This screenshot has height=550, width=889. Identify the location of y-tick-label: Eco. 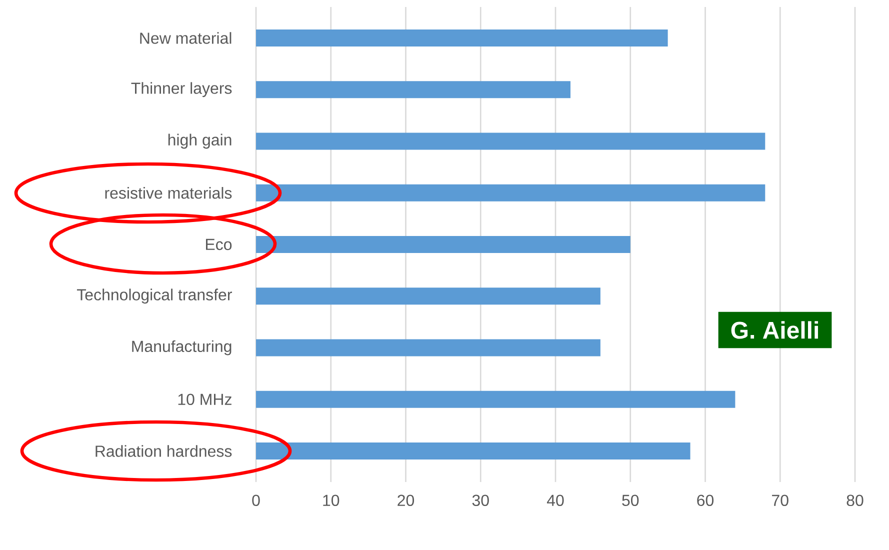
(219, 244).